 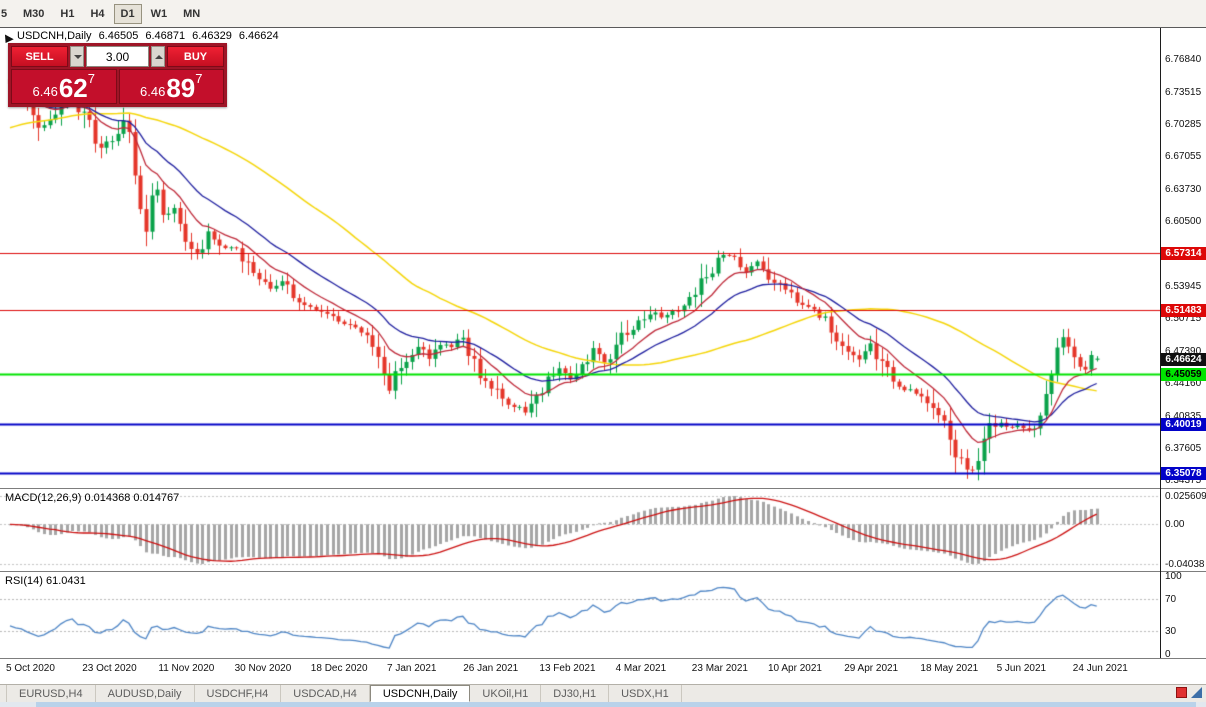 I want to click on tab-audusd-daily: AUDUSD,Daily, so click(x=145, y=693).